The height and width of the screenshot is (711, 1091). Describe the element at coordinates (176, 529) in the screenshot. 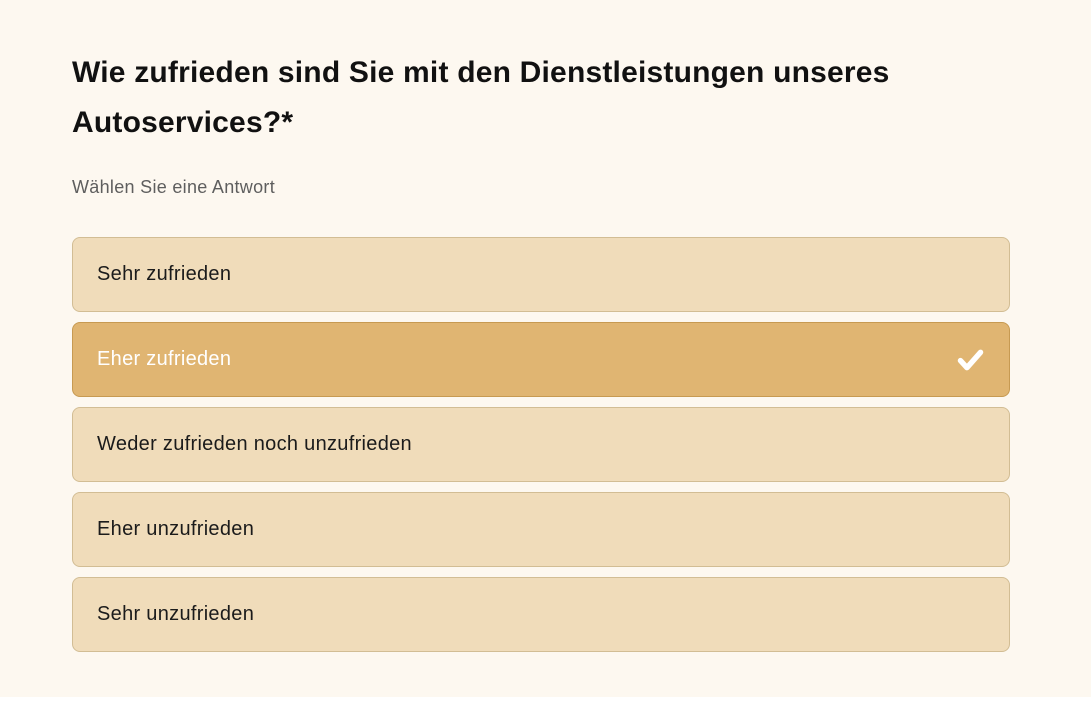

I see `answer-option-label: Eher unzufrieden` at that location.